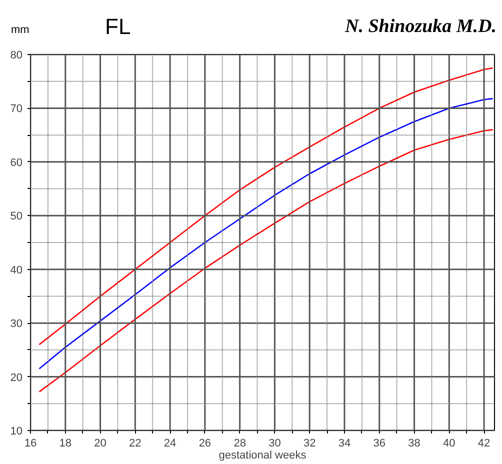 The height and width of the screenshot is (464, 502). What do you see at coordinates (379, 444) in the screenshot?
I see `x-tick-label: 36` at bounding box center [379, 444].